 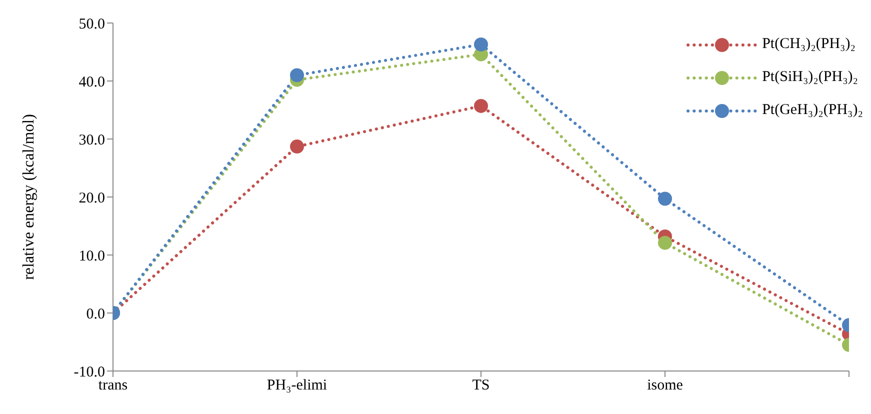 I want to click on x-tick-label: PH₃-elimi, so click(x=297, y=386).